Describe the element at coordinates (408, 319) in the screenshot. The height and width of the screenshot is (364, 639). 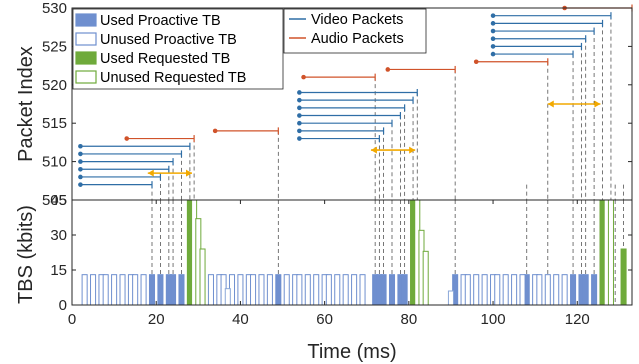
I see `x-tick-label: 80` at that location.